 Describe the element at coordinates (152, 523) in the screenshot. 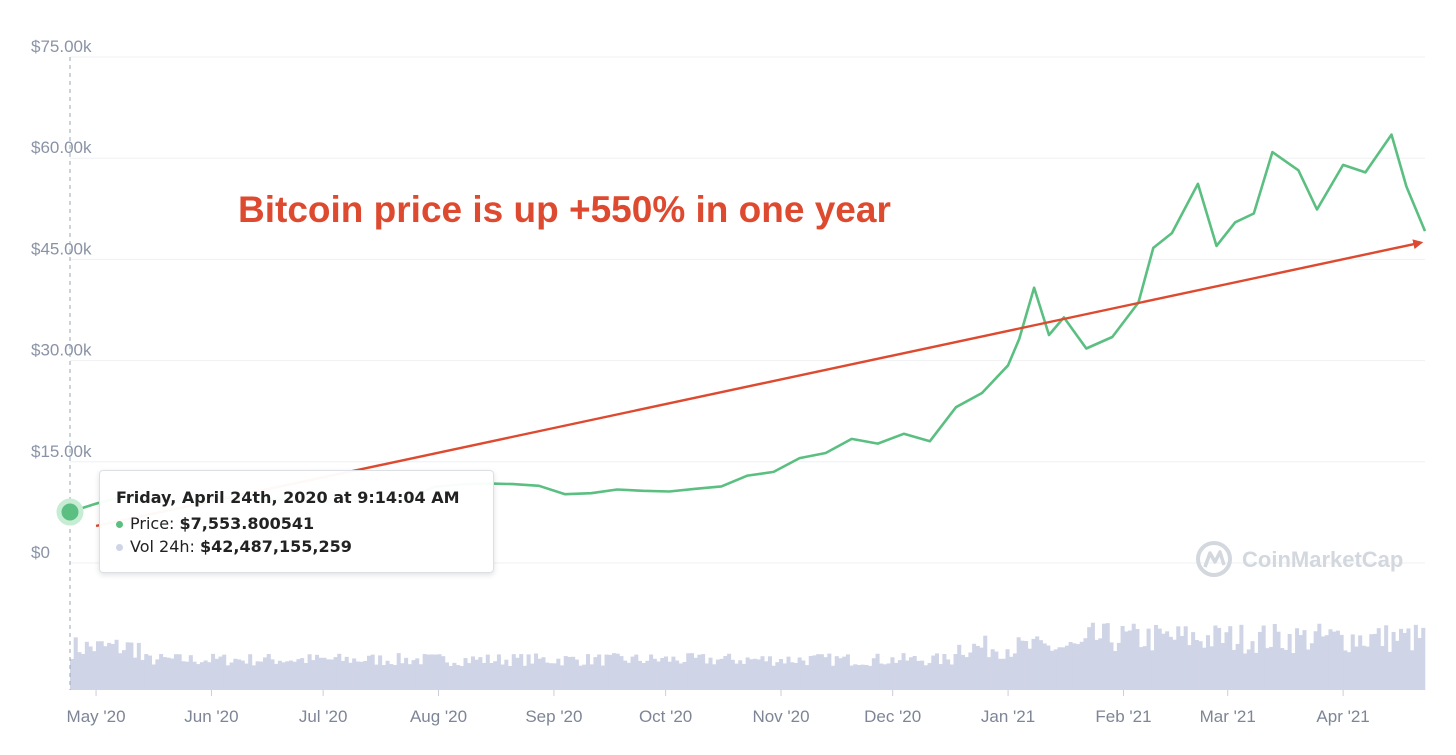

I see `tooltip-price-label: Price:` at that location.